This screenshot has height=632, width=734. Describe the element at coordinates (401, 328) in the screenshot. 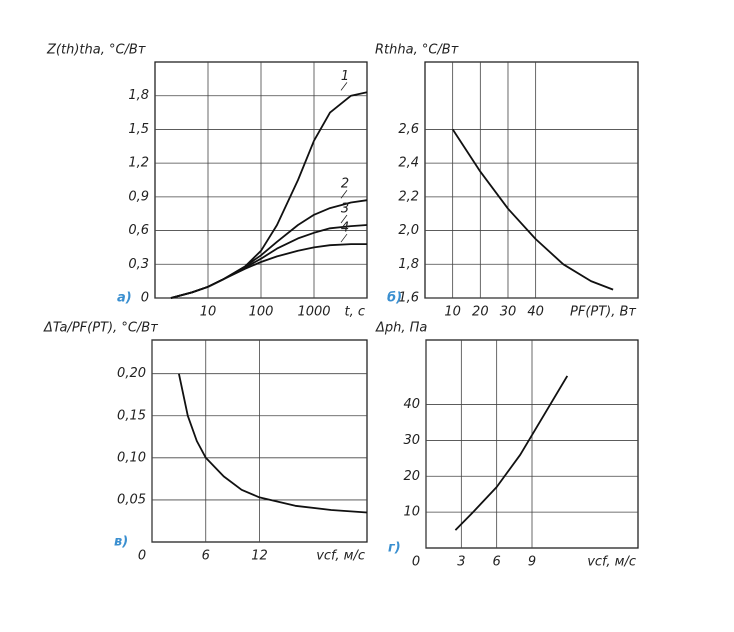

I see `y-axis-title: Δph, Па` at that location.